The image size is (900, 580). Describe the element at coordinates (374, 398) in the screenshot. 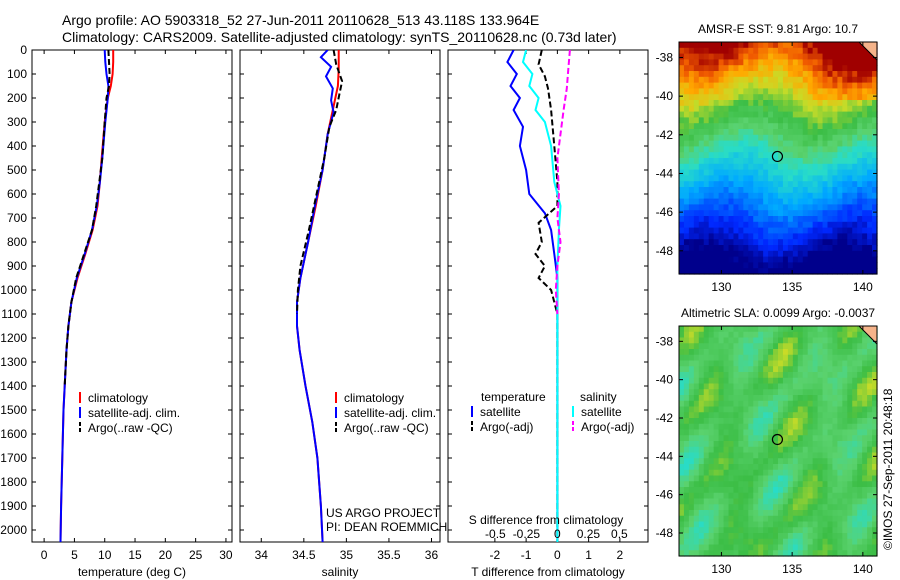

I see `legend-label-0: climatology` at that location.